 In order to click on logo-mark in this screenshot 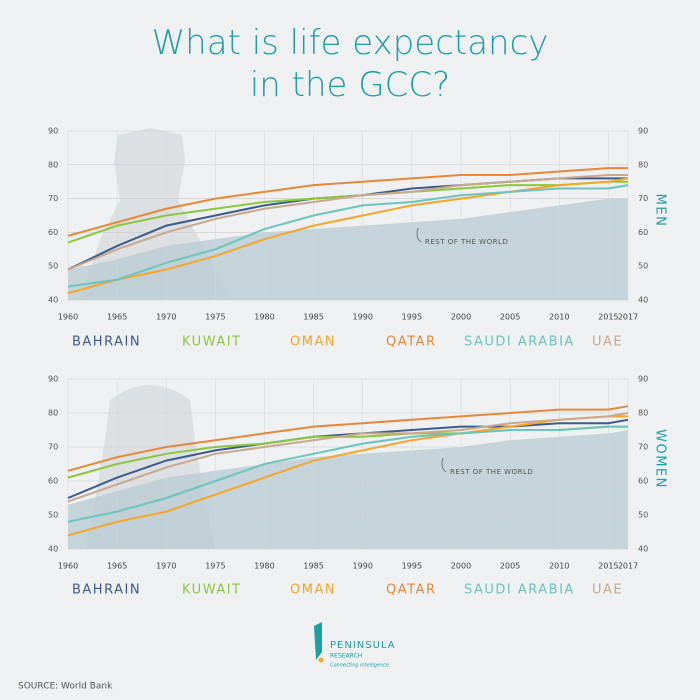, I will do `click(318, 641)`.